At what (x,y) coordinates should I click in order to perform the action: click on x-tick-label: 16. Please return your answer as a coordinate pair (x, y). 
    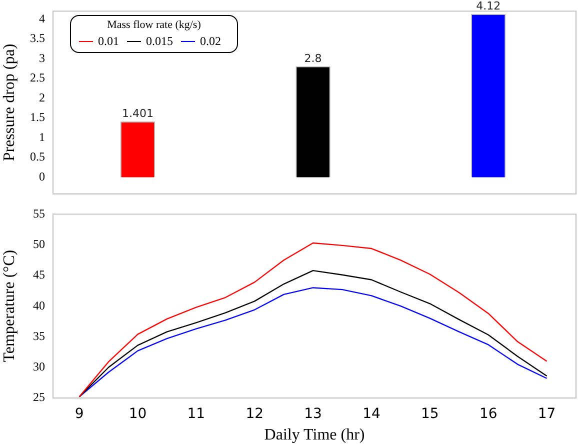
    Looking at the image, I should click on (488, 414).